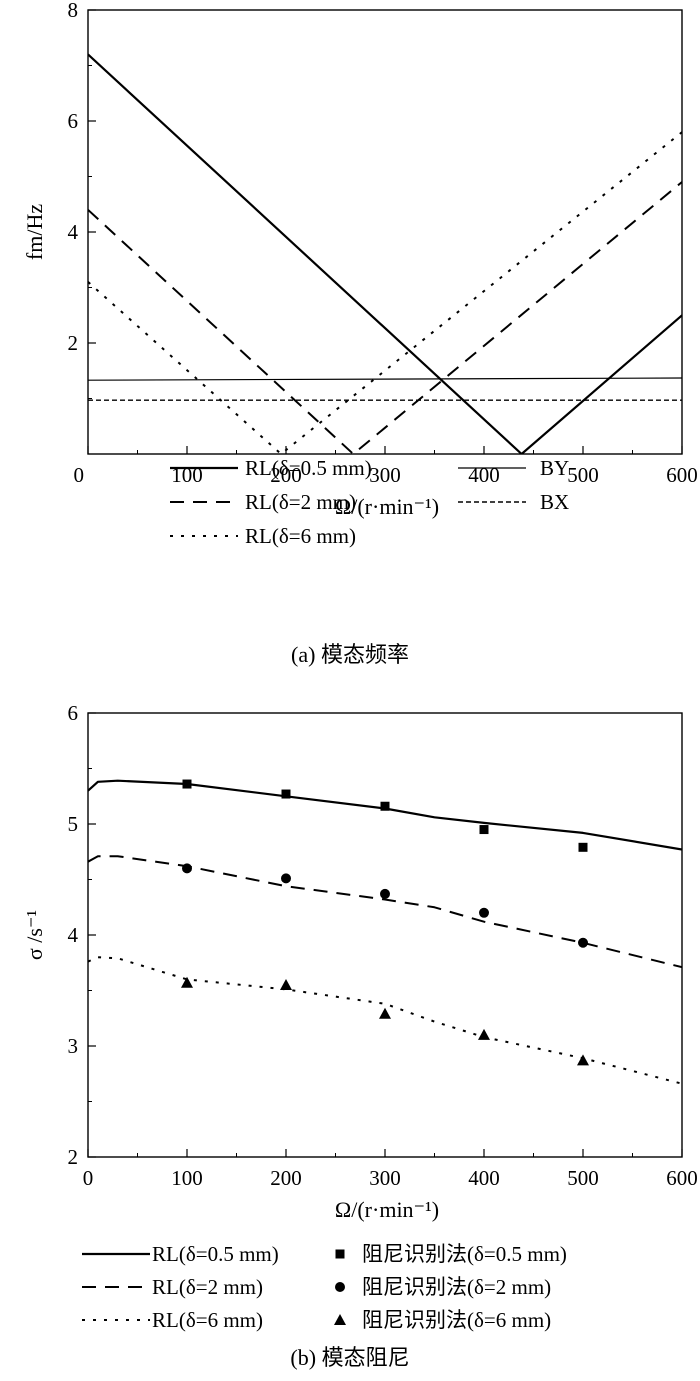  Describe the element at coordinates (340, 1319) in the screenshot. I see `legend-marker-triangle` at that location.